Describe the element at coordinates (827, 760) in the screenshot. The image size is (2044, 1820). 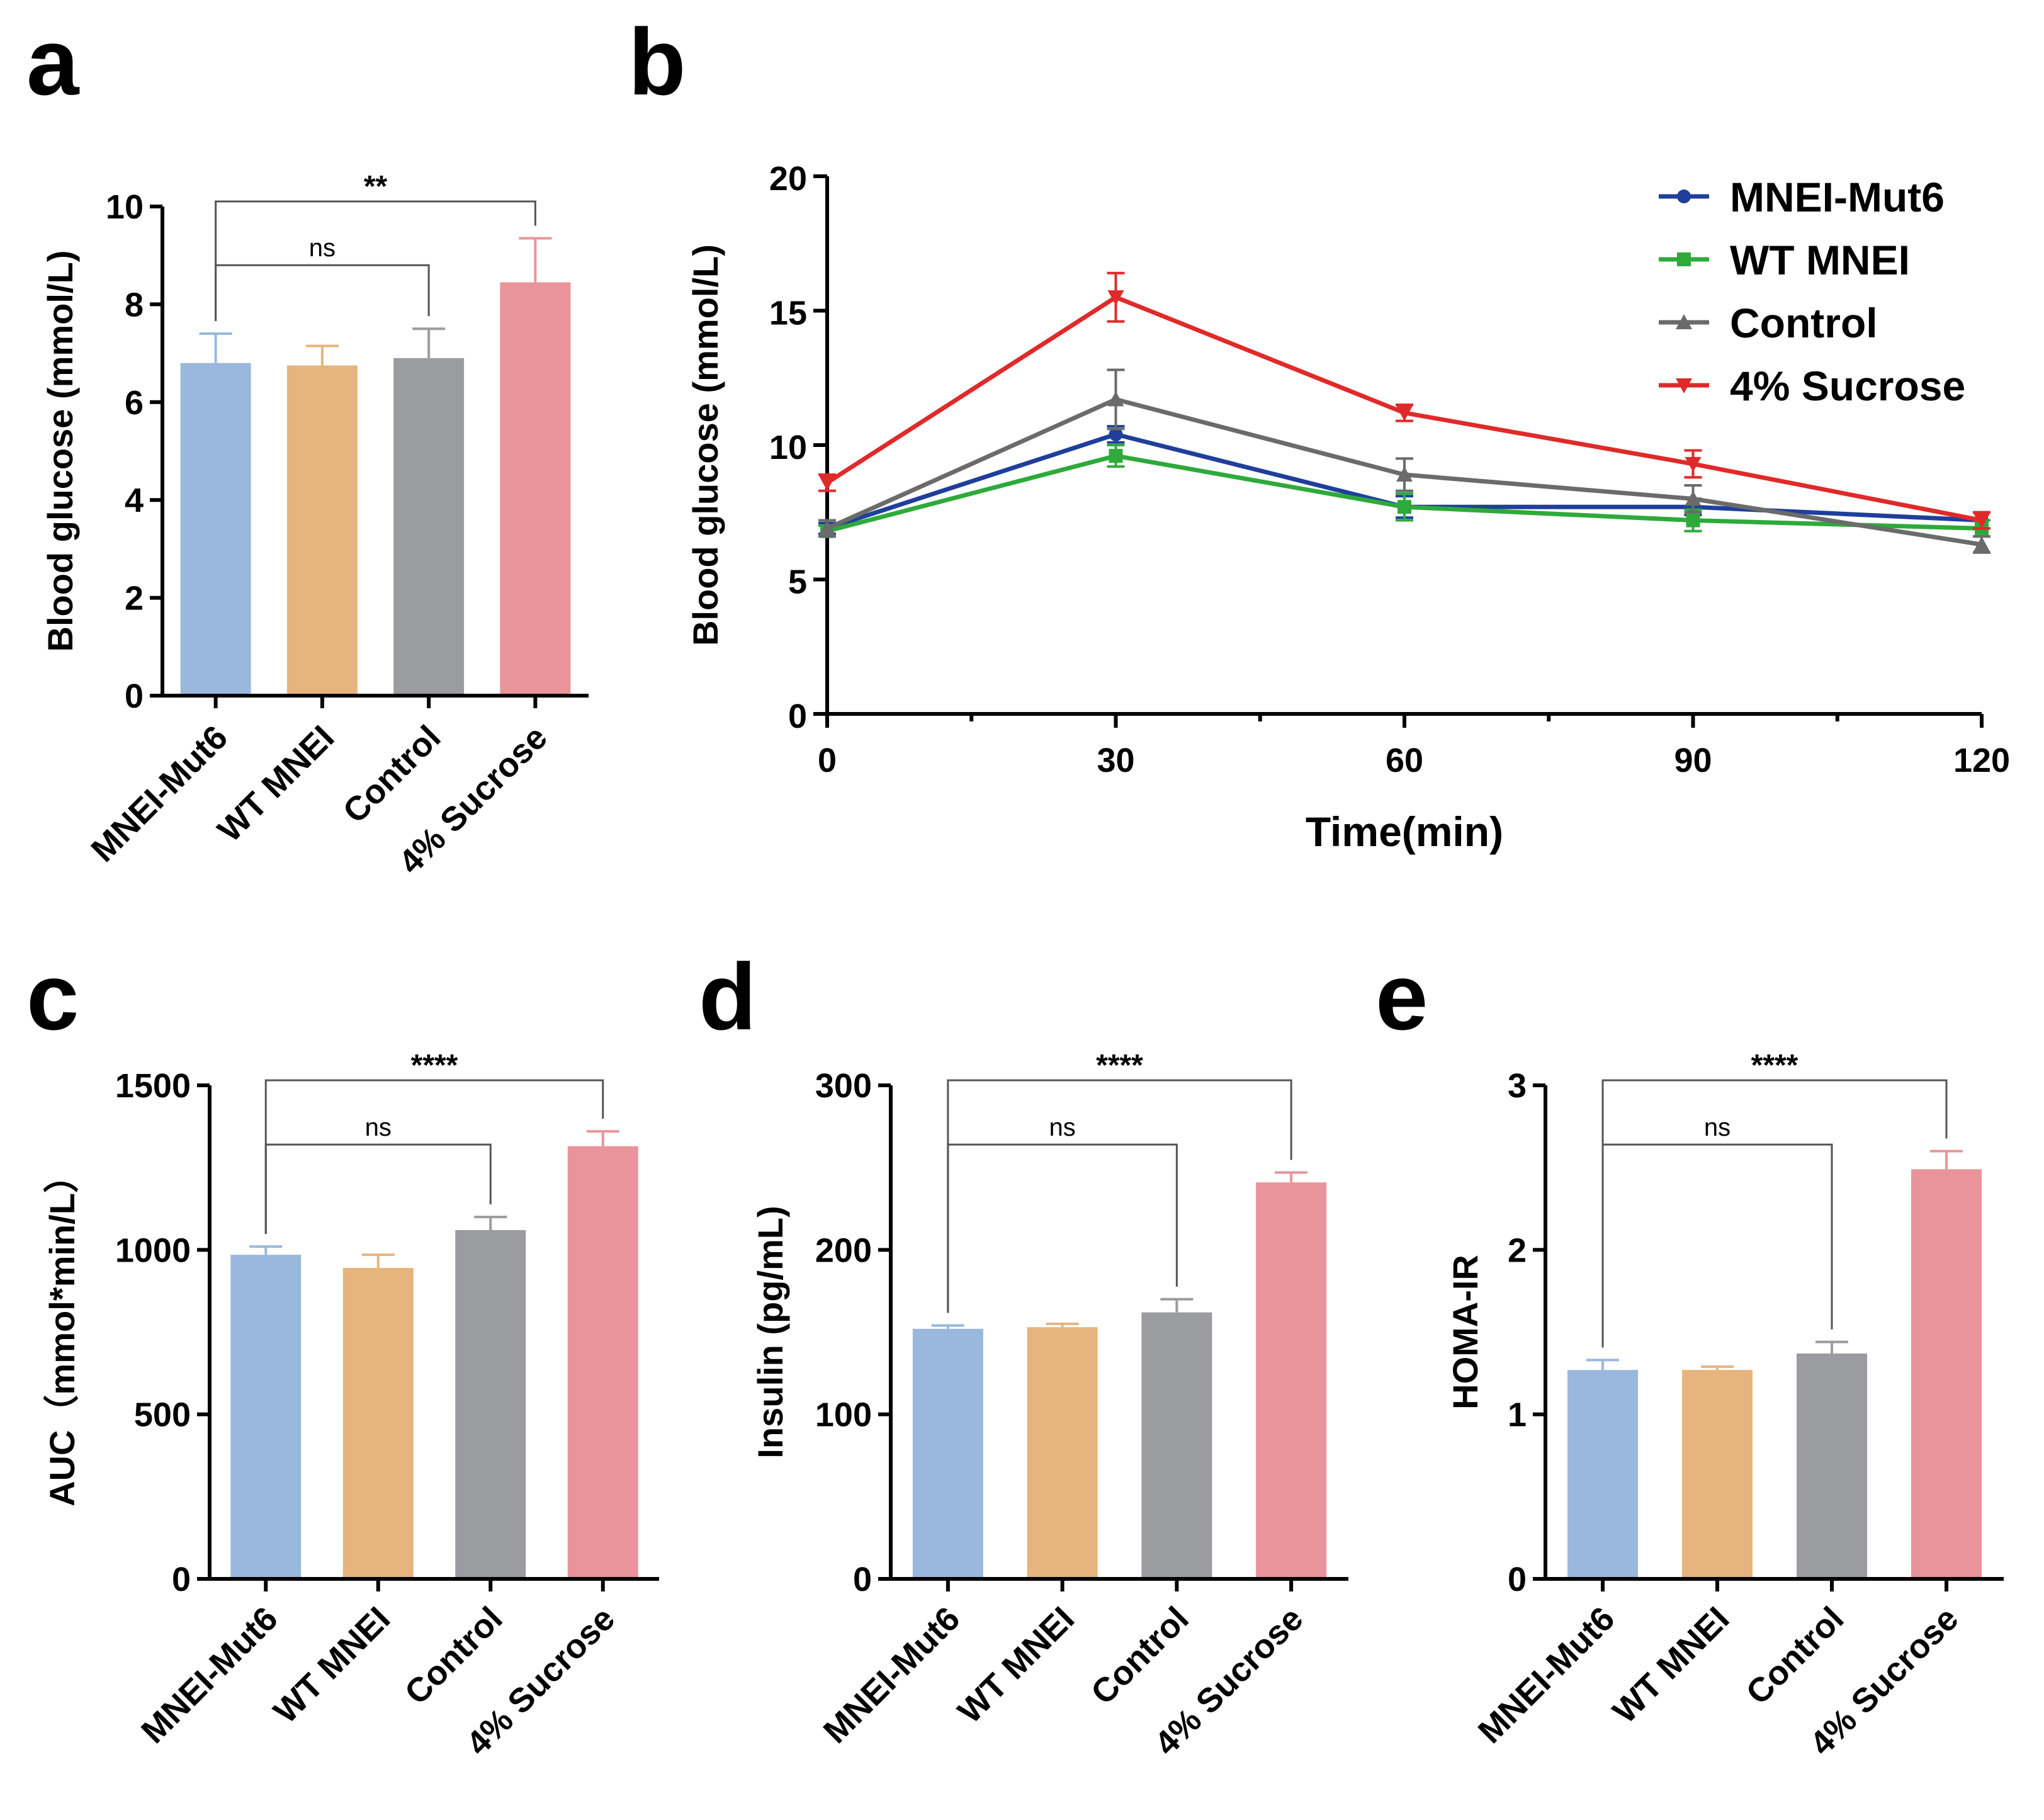
I see `x-tick-label: 0` at that location.